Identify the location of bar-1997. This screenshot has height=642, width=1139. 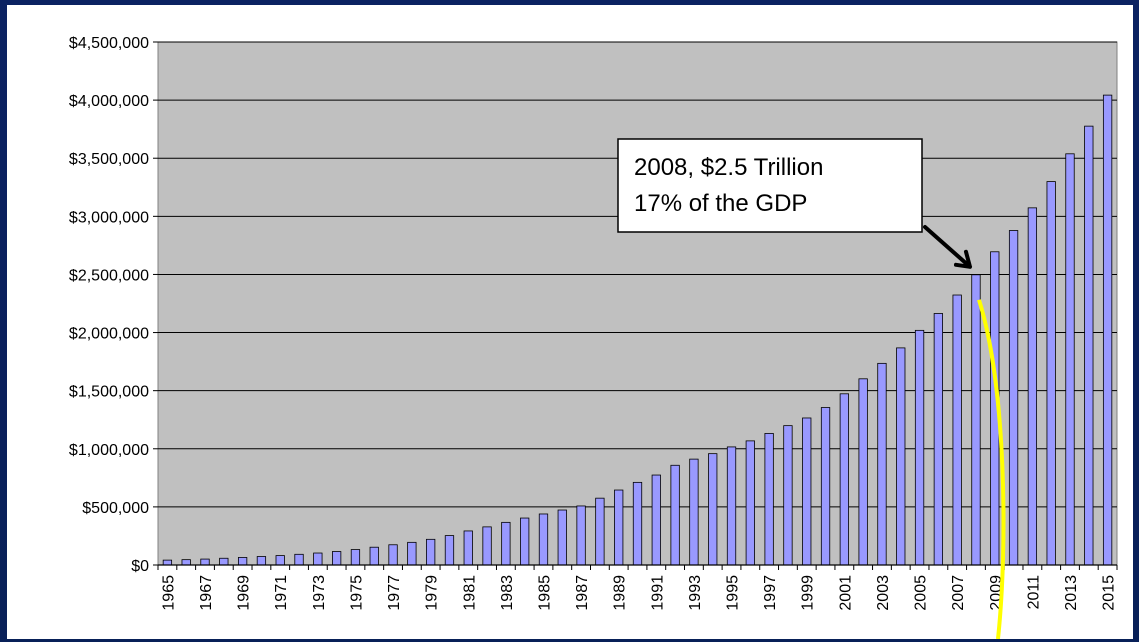
(769, 499).